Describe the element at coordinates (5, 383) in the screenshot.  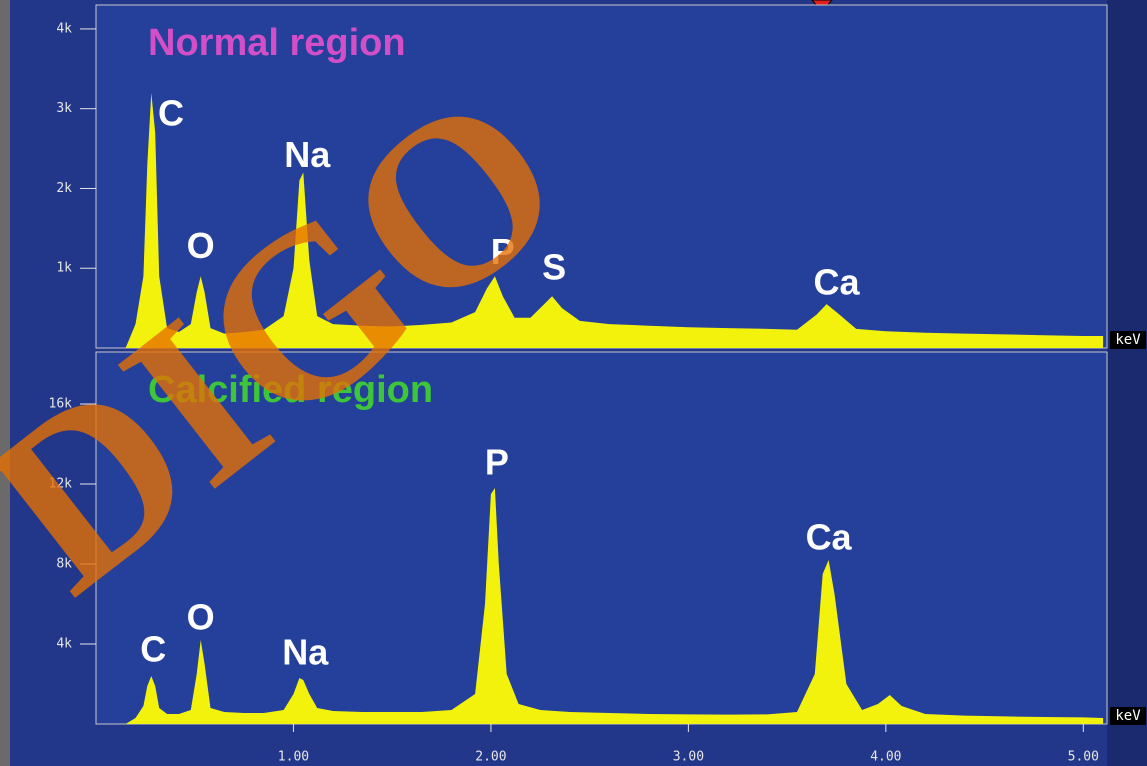
I see `left-strip` at that location.